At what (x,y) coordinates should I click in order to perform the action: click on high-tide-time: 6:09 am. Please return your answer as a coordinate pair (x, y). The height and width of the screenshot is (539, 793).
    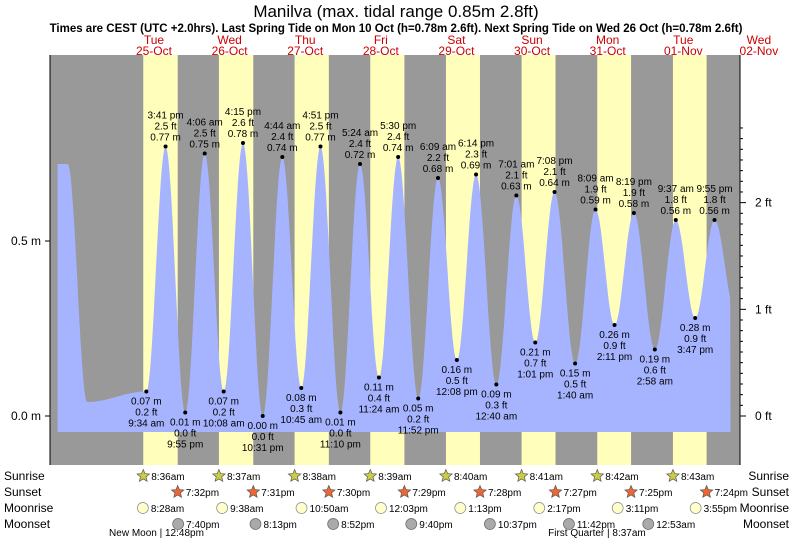
    Looking at the image, I should click on (438, 147).